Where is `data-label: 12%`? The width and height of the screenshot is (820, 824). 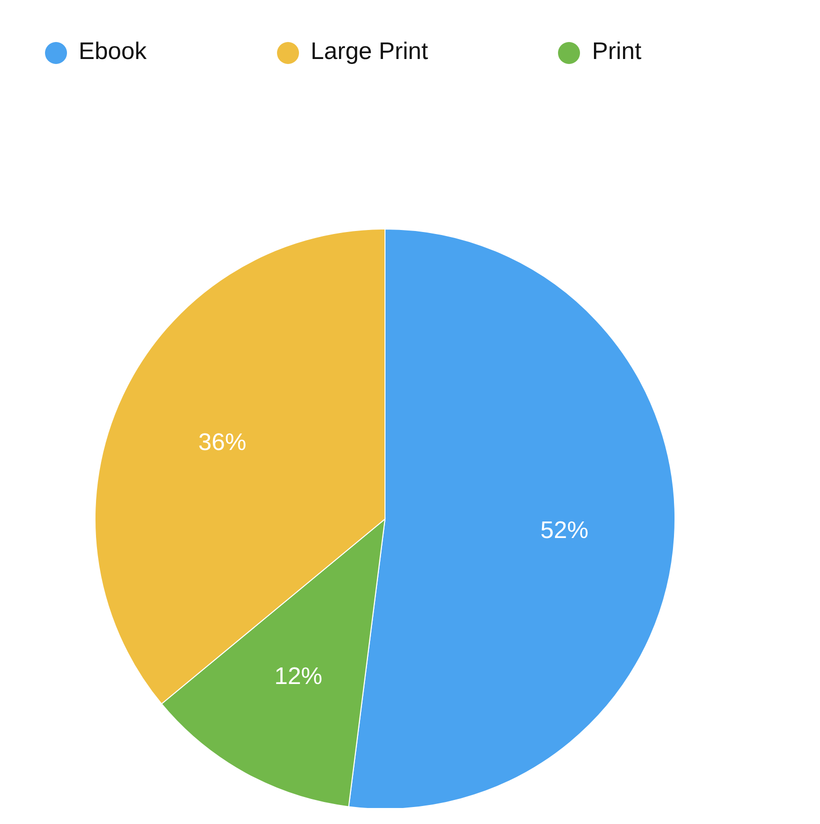
data-label: 12% is located at coordinates (298, 676).